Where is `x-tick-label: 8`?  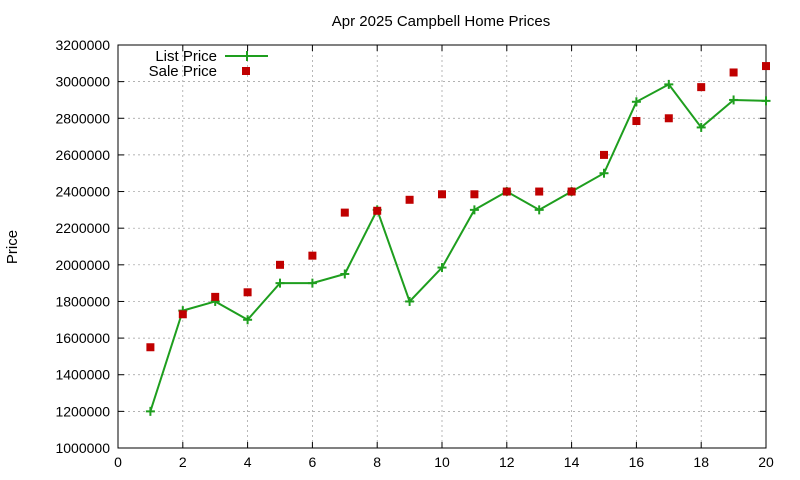 x-tick-label: 8 is located at coordinates (377, 462).